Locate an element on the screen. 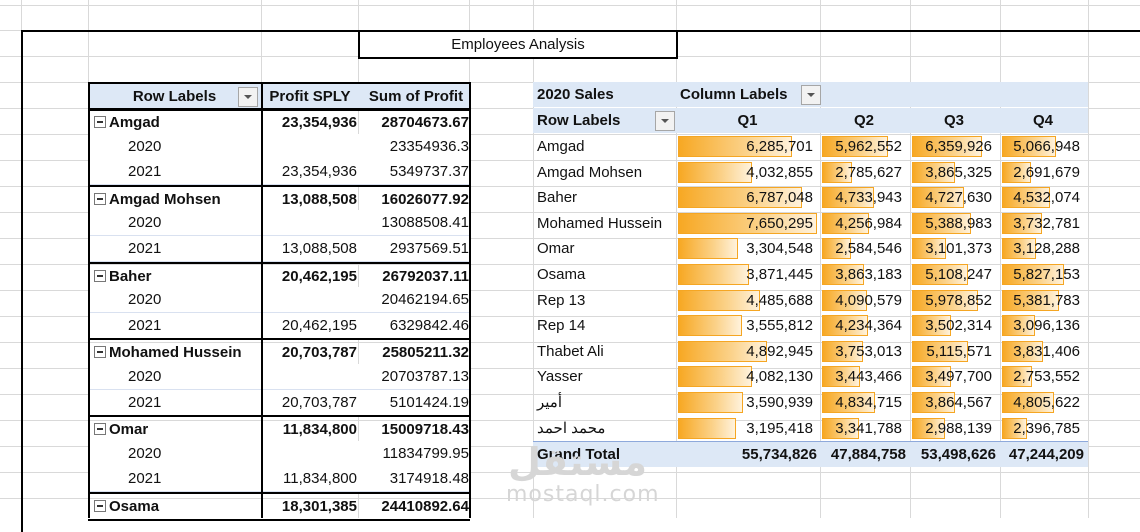  quarter-header: Q4 is located at coordinates (1042, 120).